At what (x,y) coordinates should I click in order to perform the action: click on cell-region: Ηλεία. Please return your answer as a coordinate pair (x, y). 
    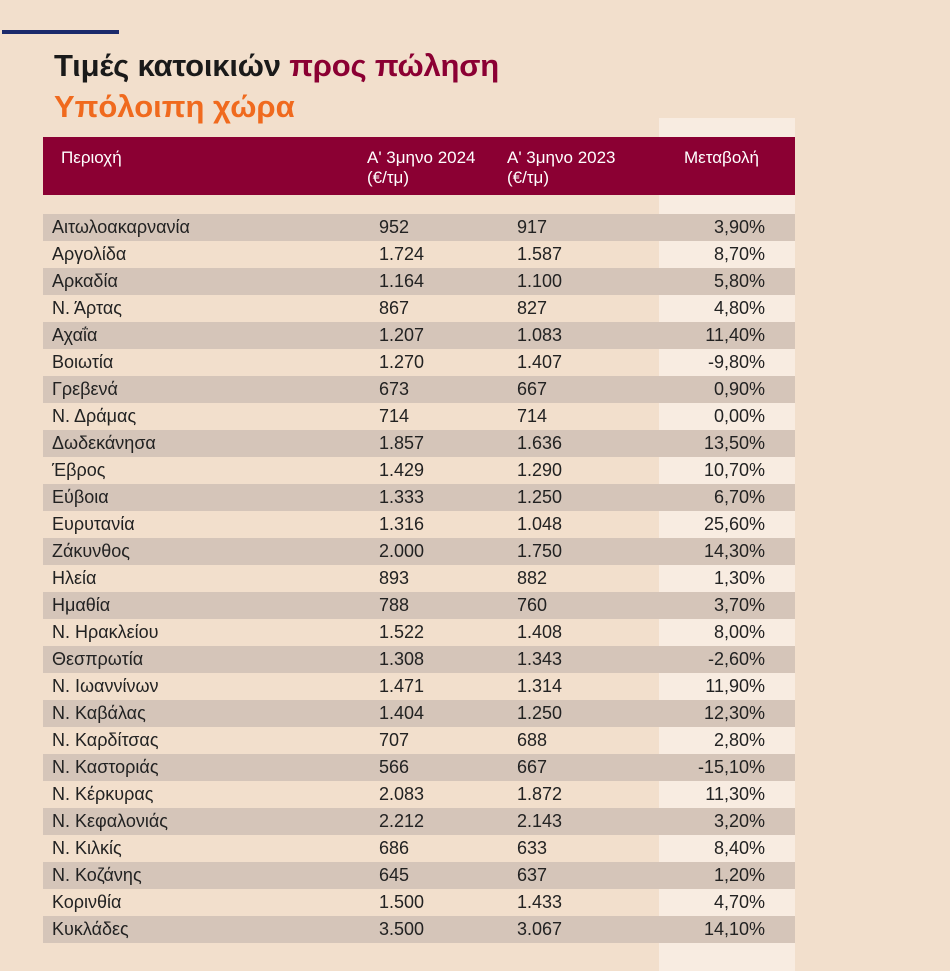
    Looking at the image, I should click on (74, 578).